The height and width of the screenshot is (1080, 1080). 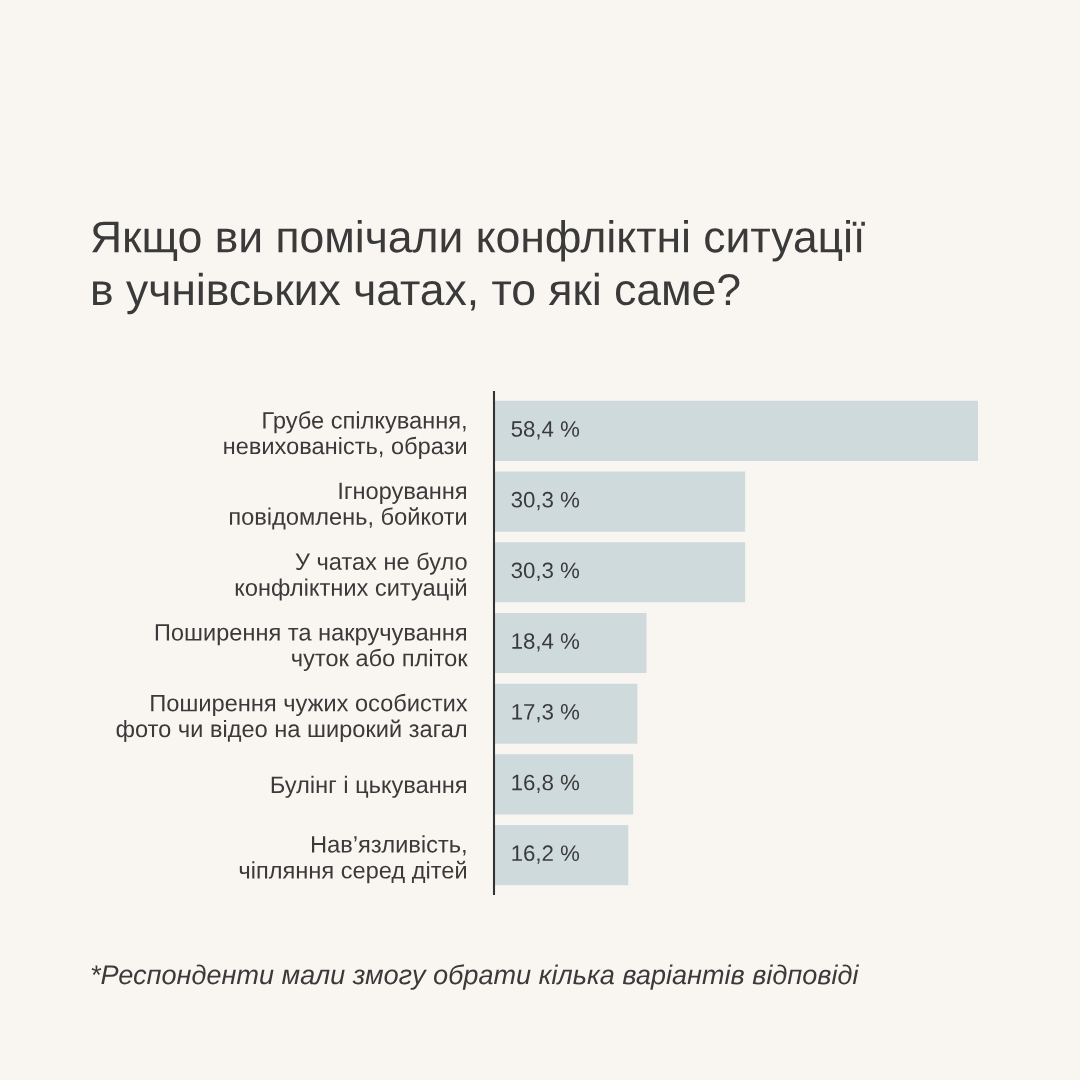 What do you see at coordinates (311, 648) in the screenshot?
I see `y-tick-label: Поширення та накручування чуток або пліток` at bounding box center [311, 648].